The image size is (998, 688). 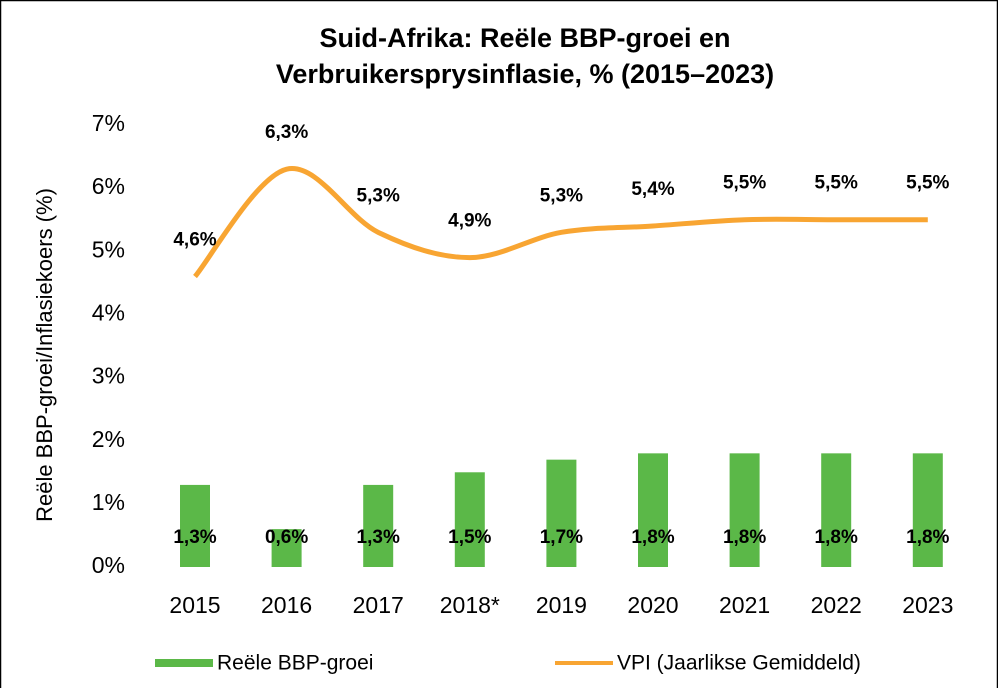 What do you see at coordinates (744, 605) in the screenshot?
I see `x-tick-label: 2021` at bounding box center [744, 605].